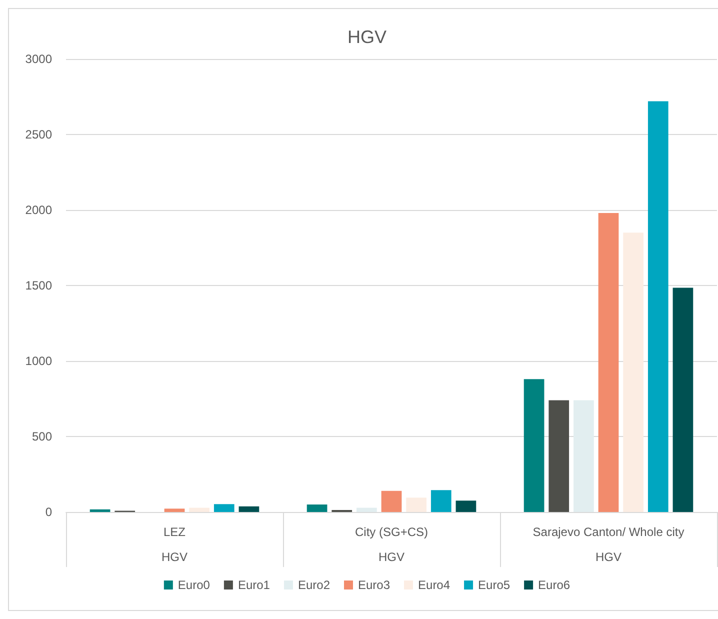  Describe the element at coordinates (38, 210) in the screenshot. I see `y-tick-label: 2000` at that location.